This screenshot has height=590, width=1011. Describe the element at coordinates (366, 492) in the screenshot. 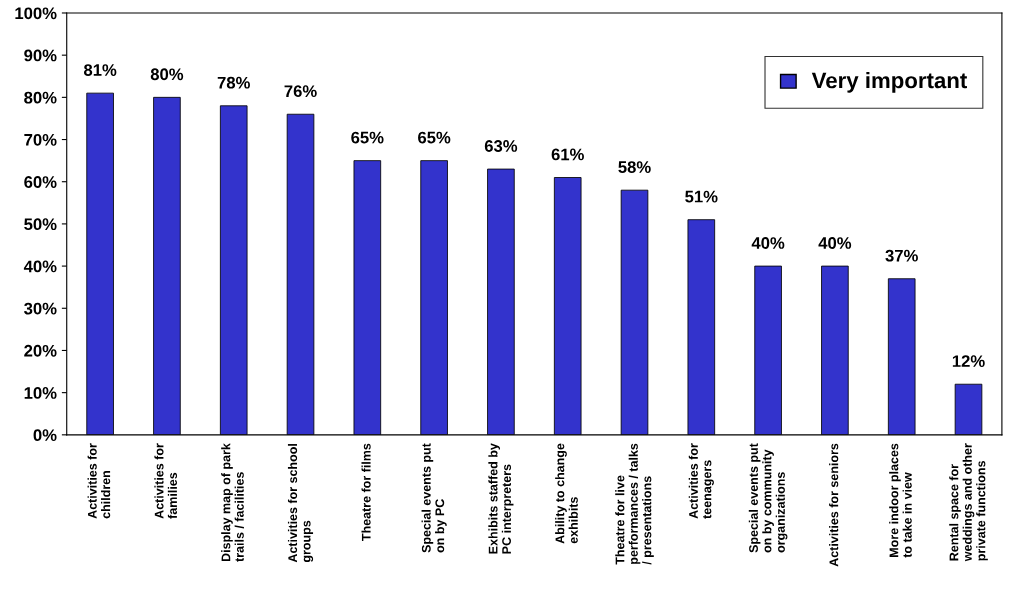

I see `x-tick-label: Theatre for films` at that location.